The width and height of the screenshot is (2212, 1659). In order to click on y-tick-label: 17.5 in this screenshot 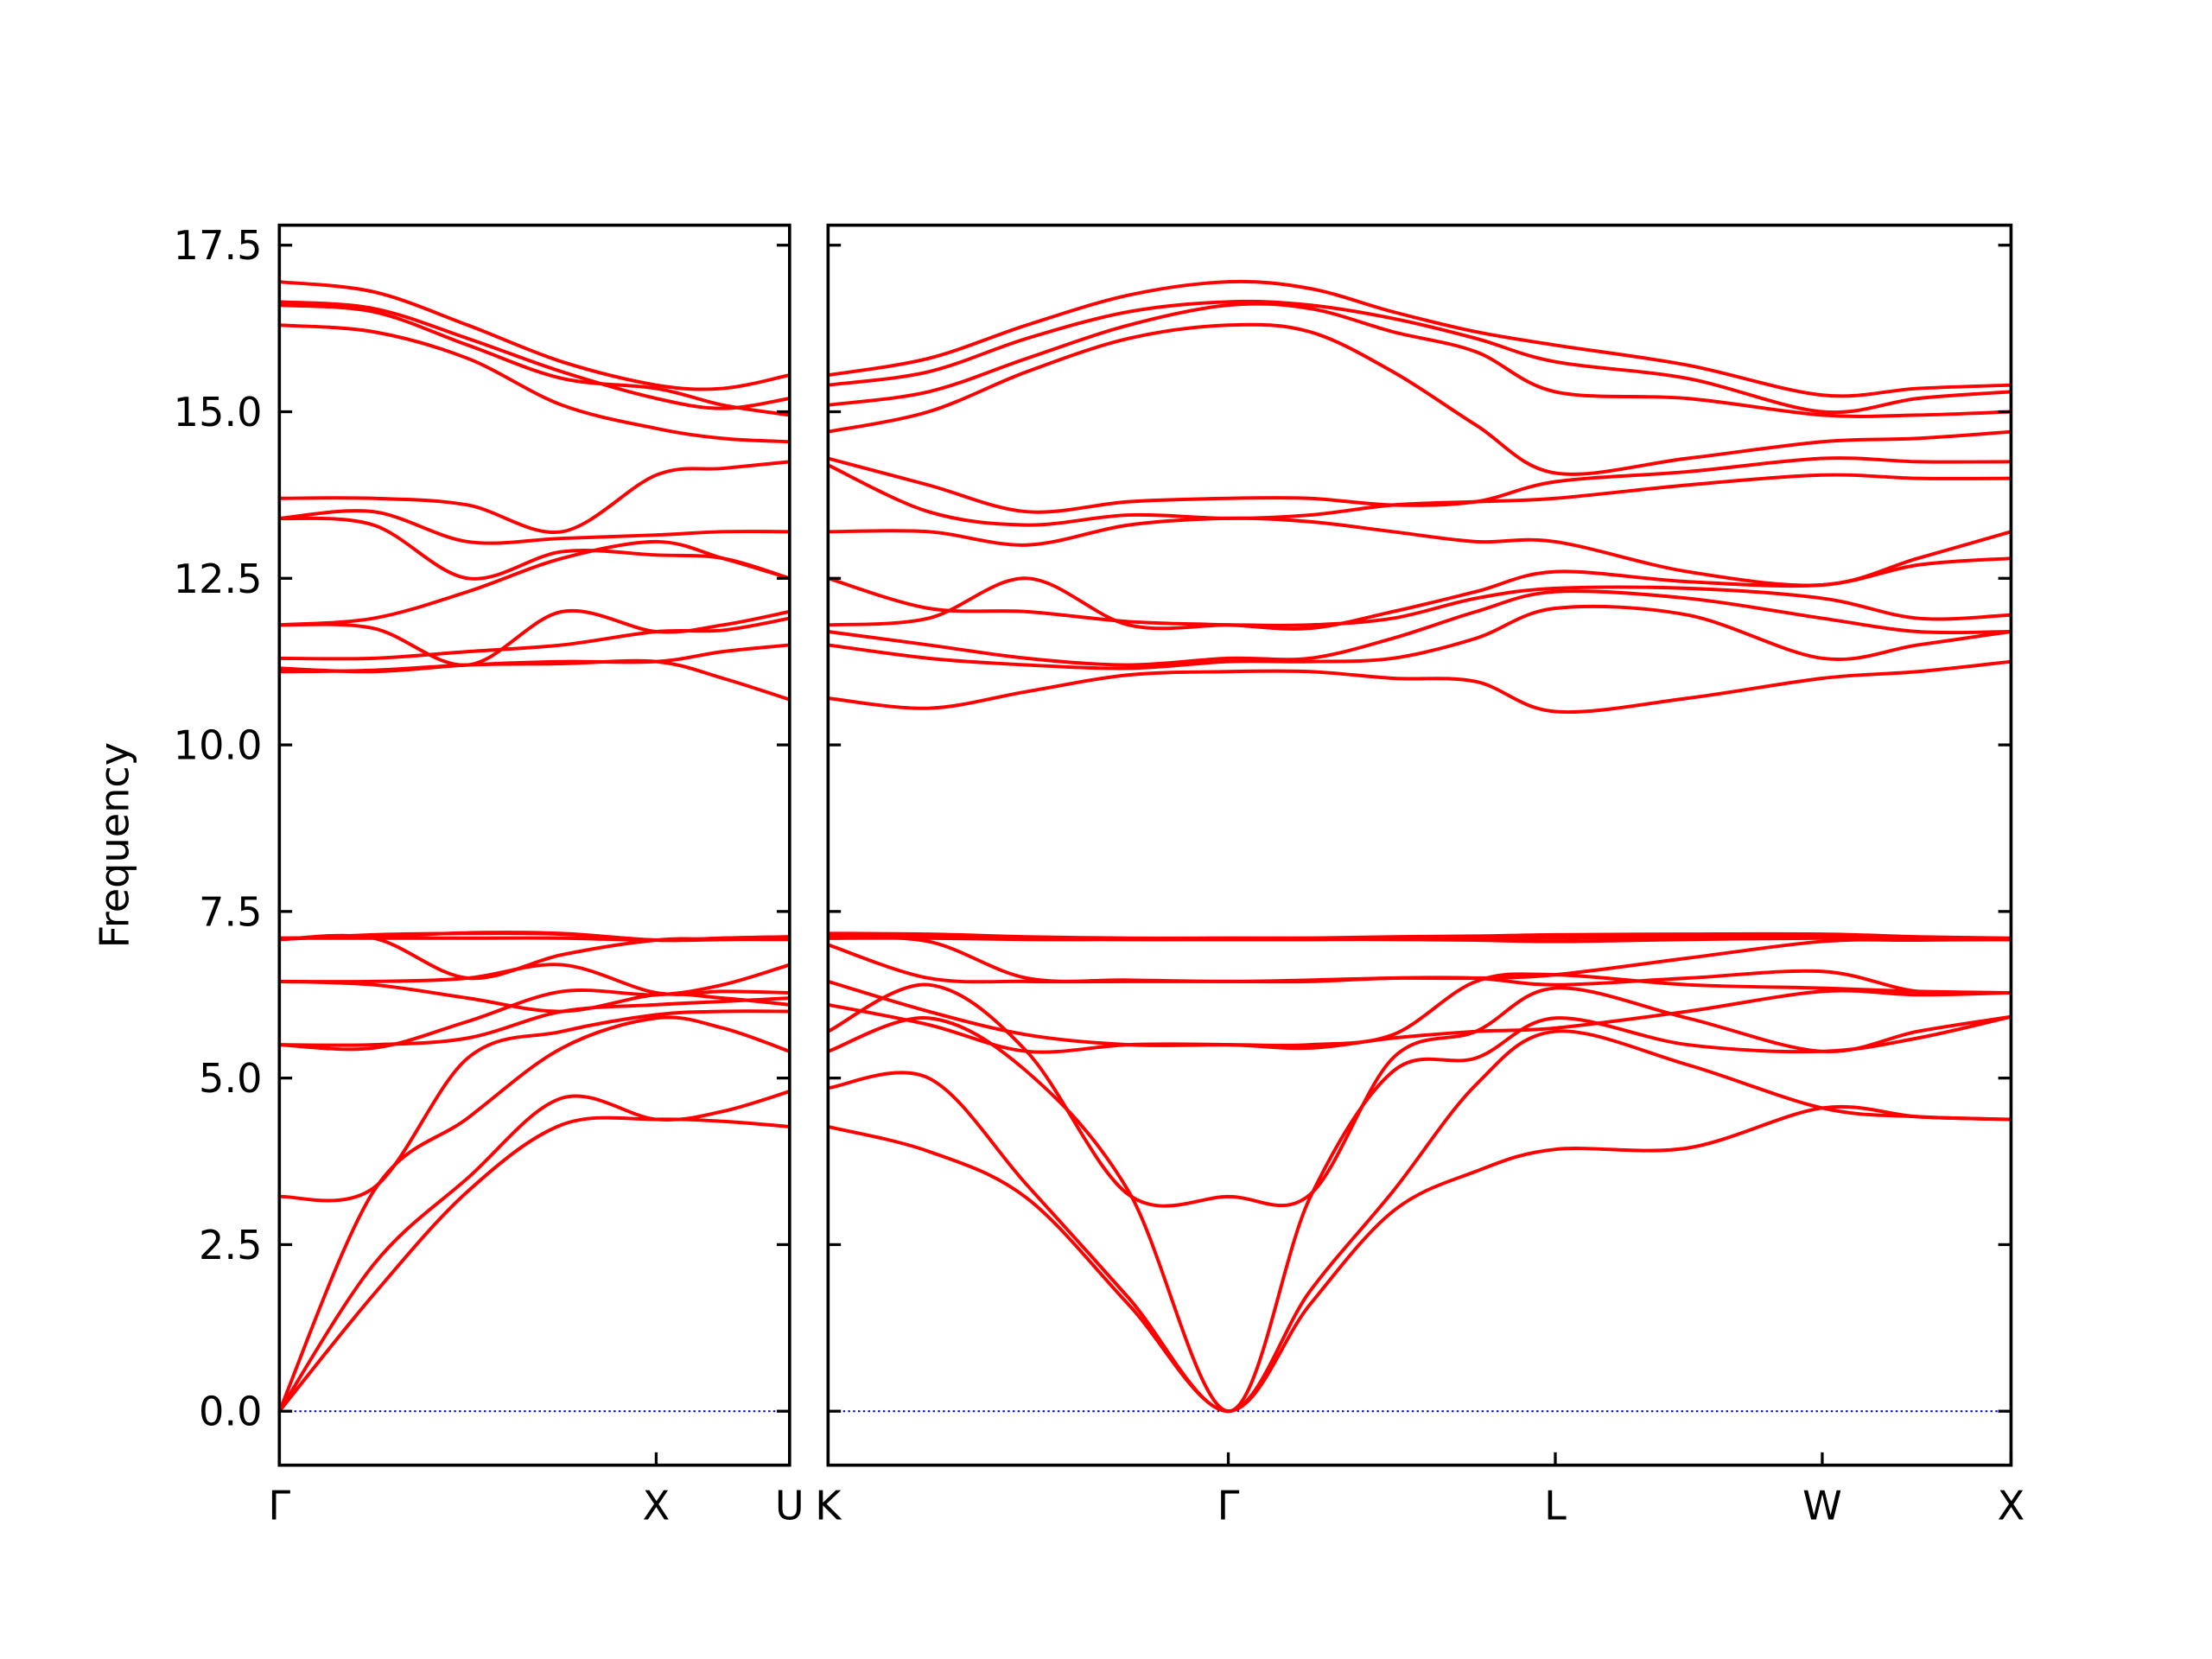, I will do `click(218, 245)`.